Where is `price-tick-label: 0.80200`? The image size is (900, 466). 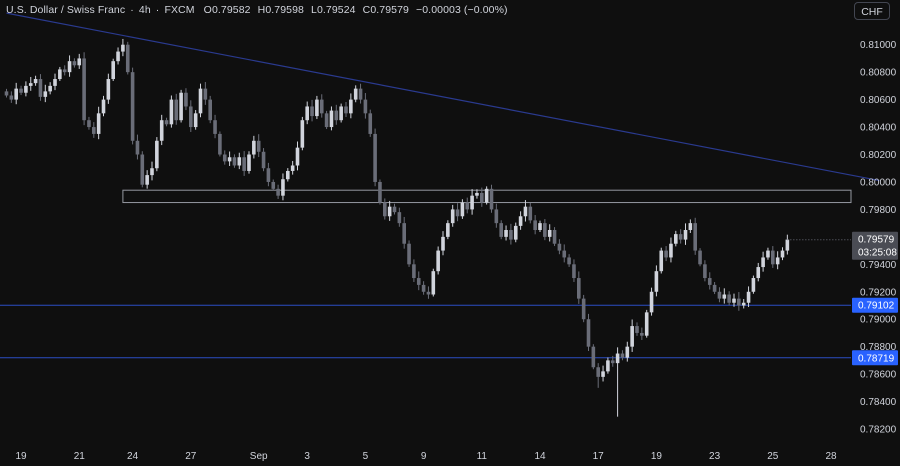
price-tick-label: 0.80200 is located at coordinates (878, 155).